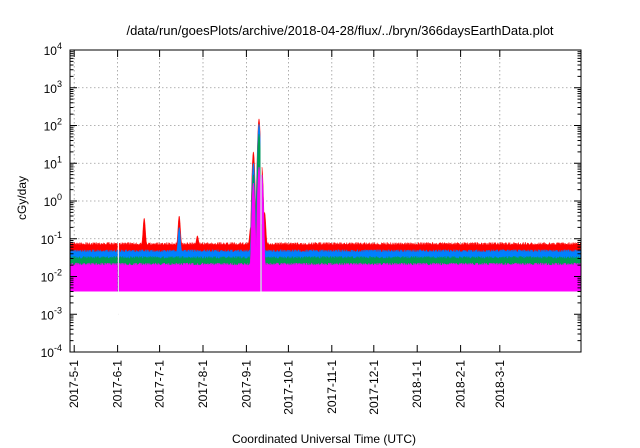 Image resolution: width=640 pixels, height=448 pixels. I want to click on y-axis-label: cGy/day, so click(22, 198).